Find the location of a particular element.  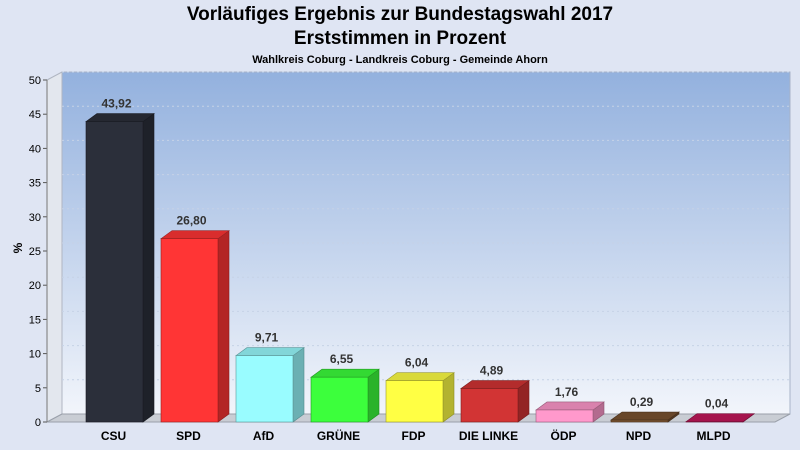

x-tick-label: DIE LINKE is located at coordinates (488, 436).